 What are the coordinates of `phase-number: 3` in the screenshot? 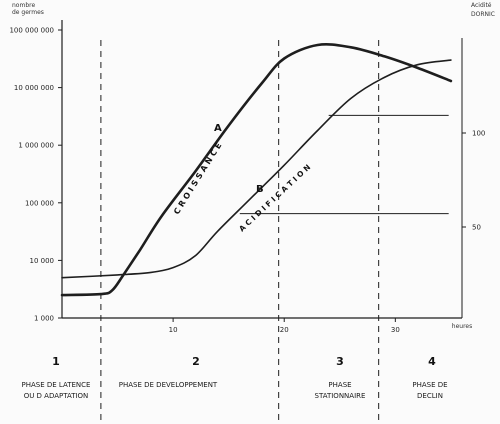 It's located at (340, 361).